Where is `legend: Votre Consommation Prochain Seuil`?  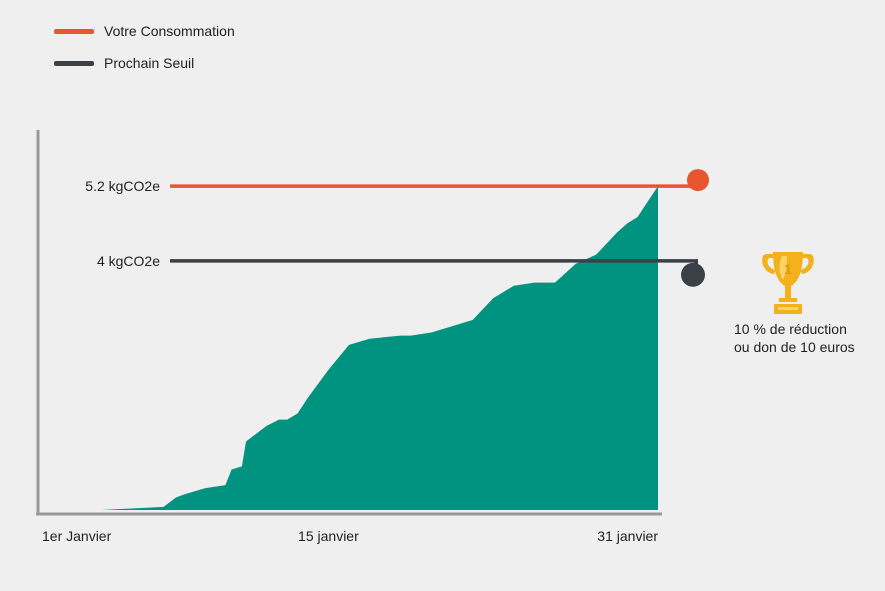 legend: Votre Consommation Prochain Seuil is located at coordinates (144, 52).